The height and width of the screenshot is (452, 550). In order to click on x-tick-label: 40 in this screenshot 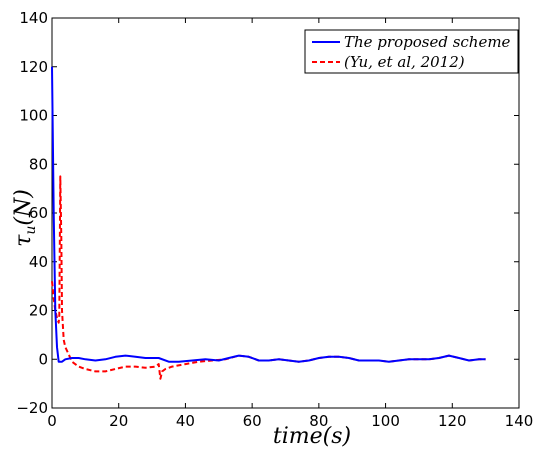, I will do `click(185, 421)`.